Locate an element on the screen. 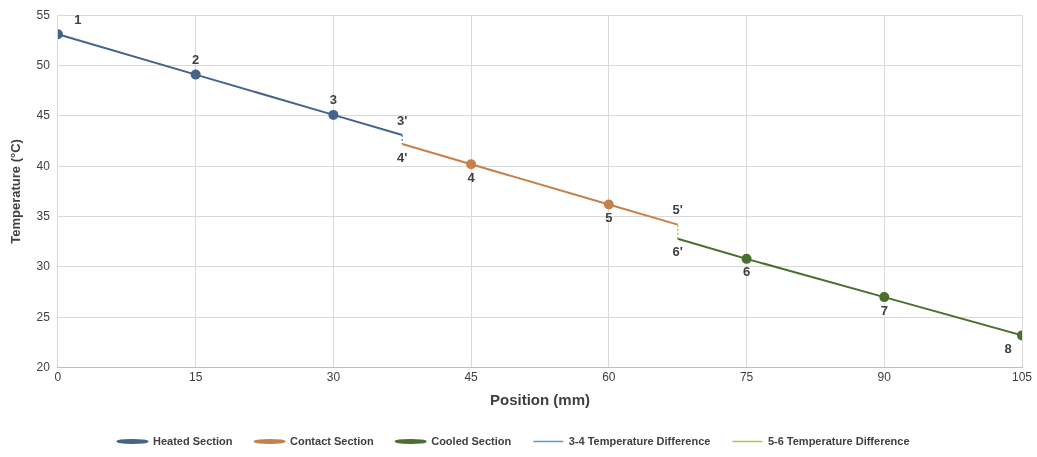  y-tick-label: 50 is located at coordinates (43, 64).